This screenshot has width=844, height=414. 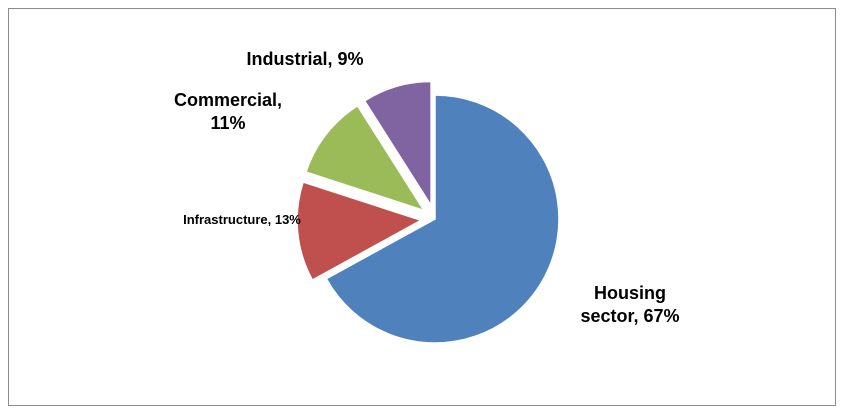 I want to click on data-label: Infrastructure, 13%, so click(x=242, y=219).